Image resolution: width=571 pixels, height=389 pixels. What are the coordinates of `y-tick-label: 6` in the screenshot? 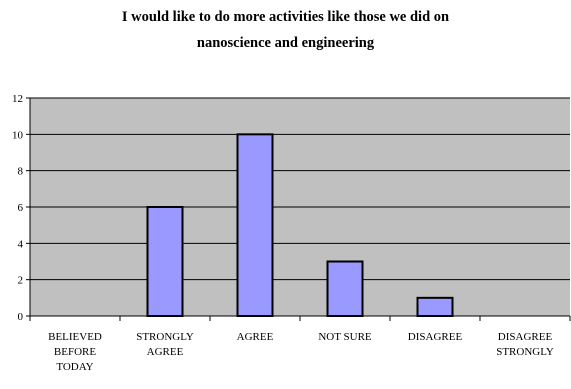 It's located at (21, 208).